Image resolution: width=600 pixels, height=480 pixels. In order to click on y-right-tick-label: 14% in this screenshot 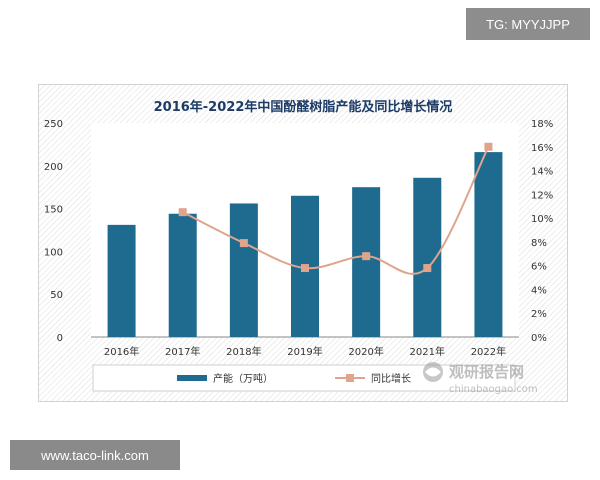, I will do `click(542, 172)`.